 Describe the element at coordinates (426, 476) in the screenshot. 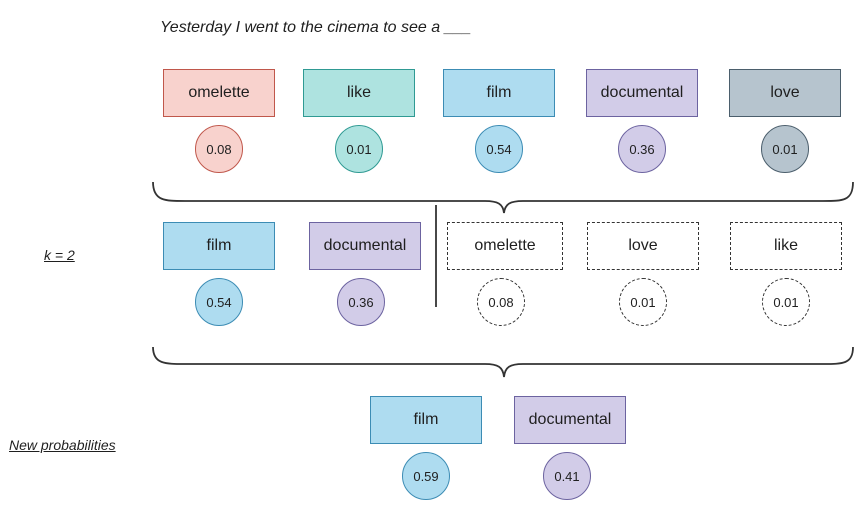

I see `row3-prob-film: 0.59` at that location.